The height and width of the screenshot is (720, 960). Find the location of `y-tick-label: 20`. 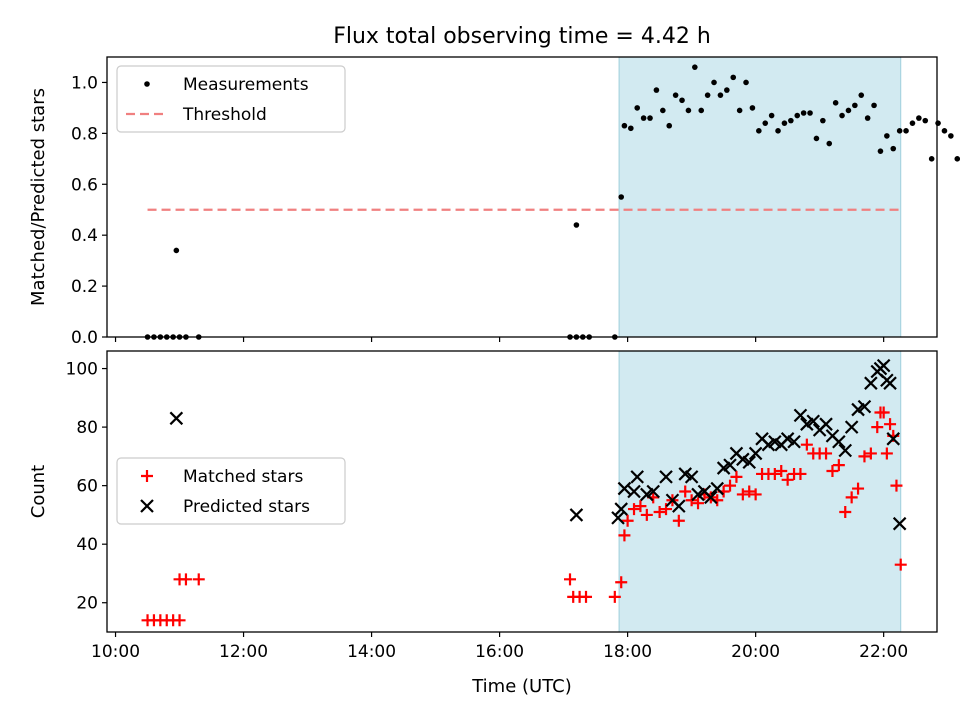

y-tick-label: 20 is located at coordinates (87, 604).